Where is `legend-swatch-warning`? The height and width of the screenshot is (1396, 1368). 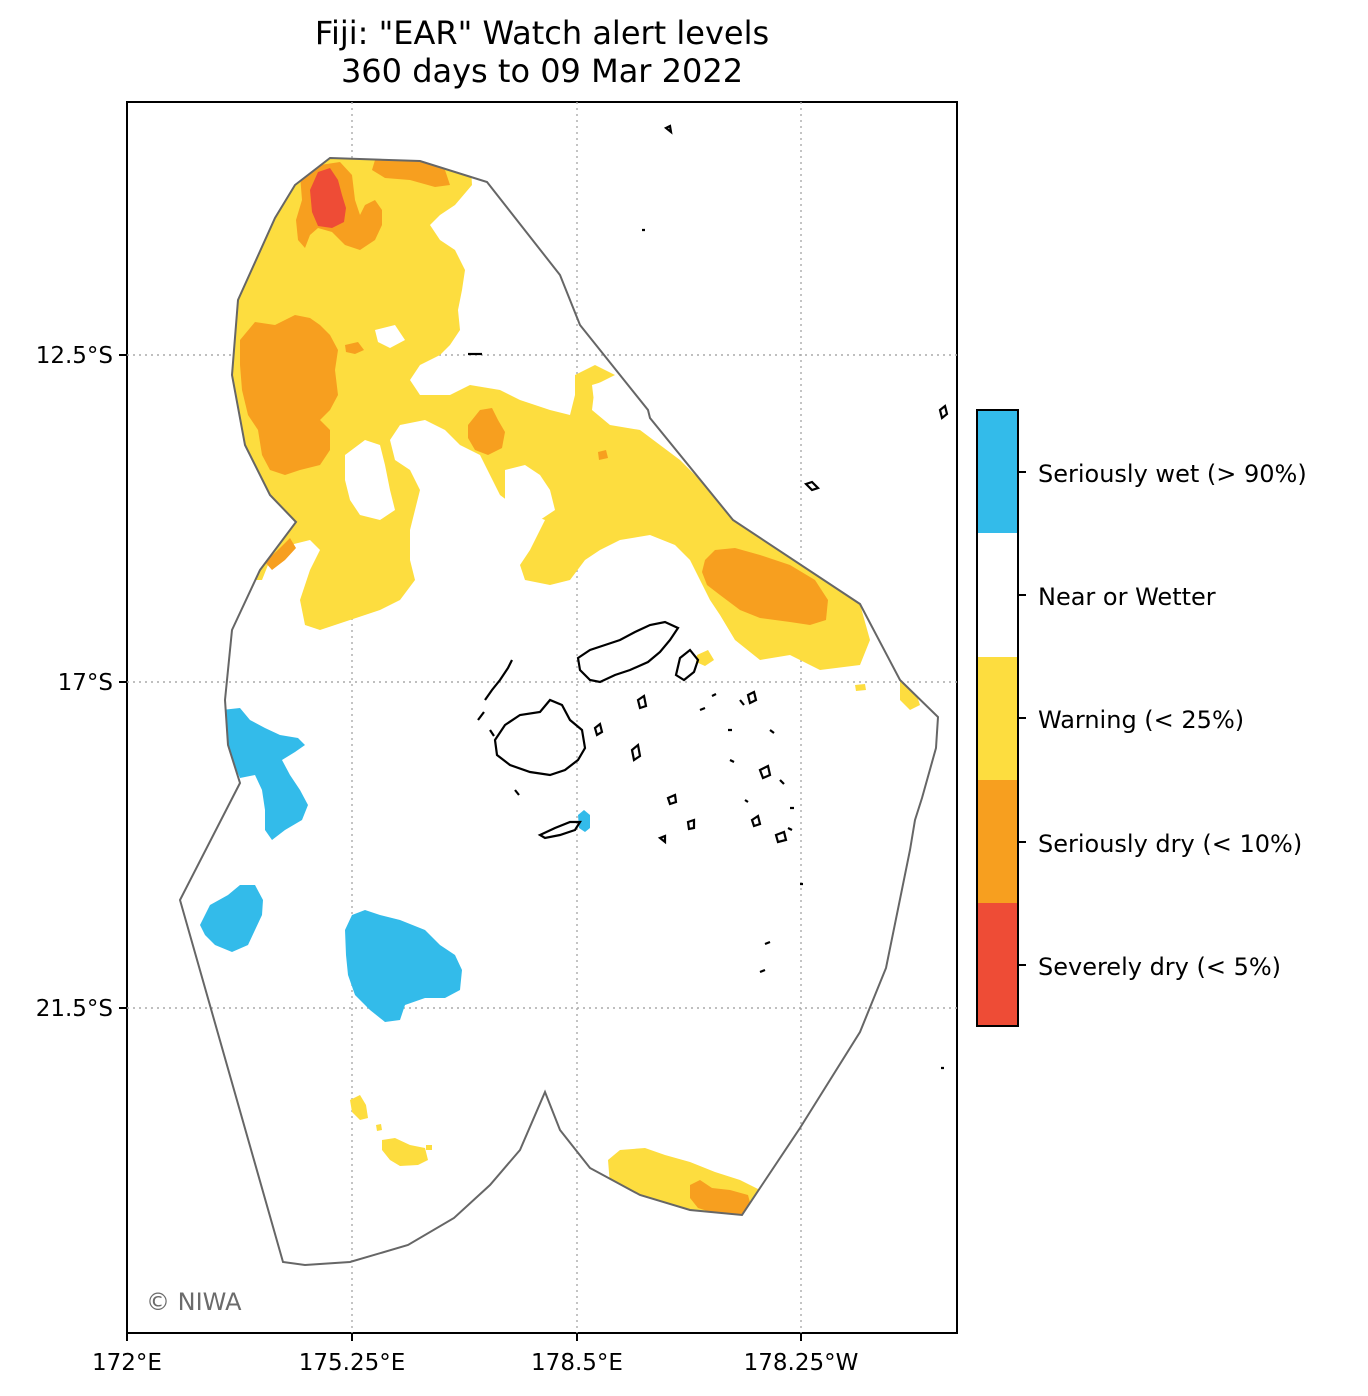
legend-swatch-warning is located at coordinates (997, 718).